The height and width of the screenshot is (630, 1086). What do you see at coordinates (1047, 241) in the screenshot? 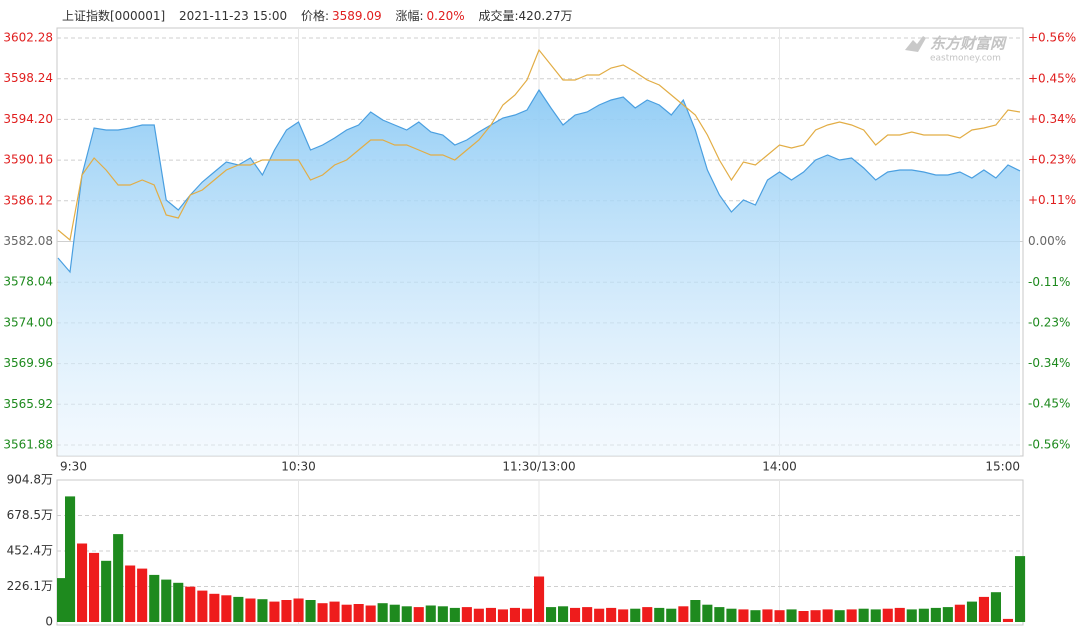
I see `y2-tick-label: 0.00%` at bounding box center [1047, 241].